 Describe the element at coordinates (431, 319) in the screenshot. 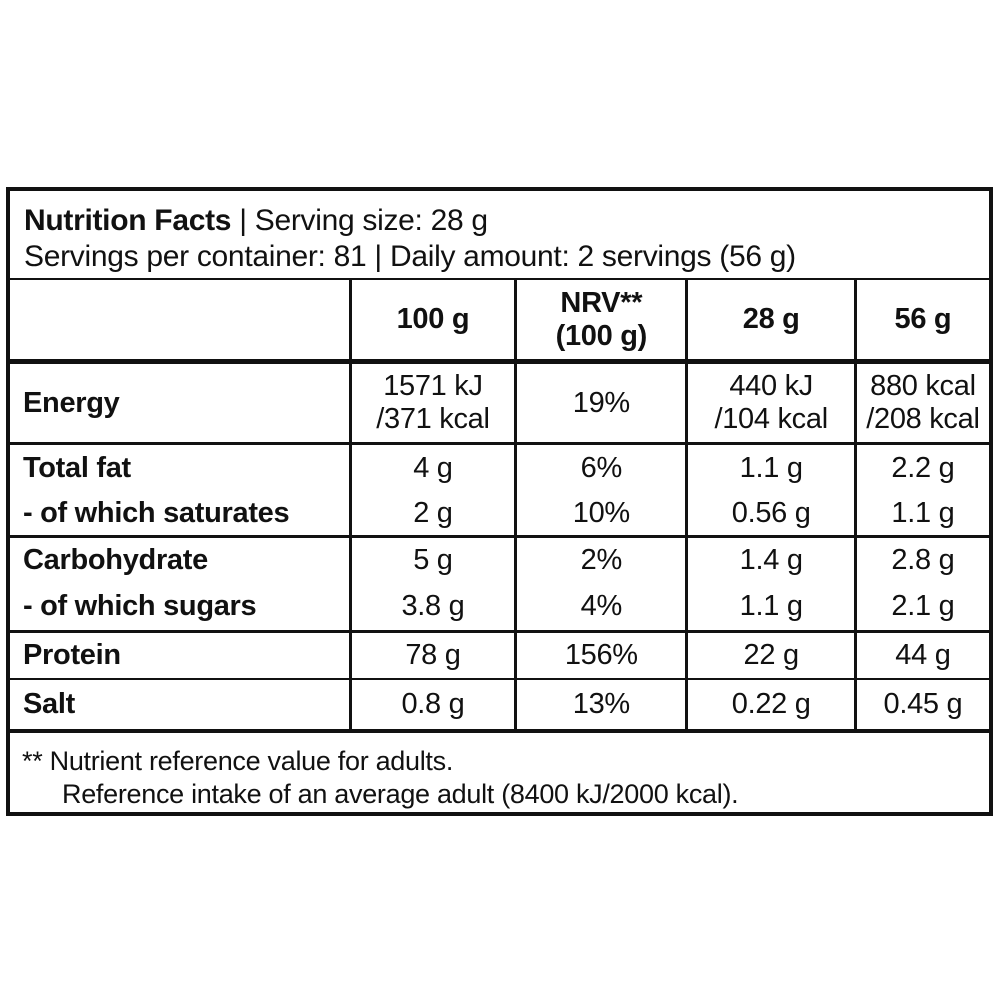

I see `column-header-100g: 100 g` at that location.